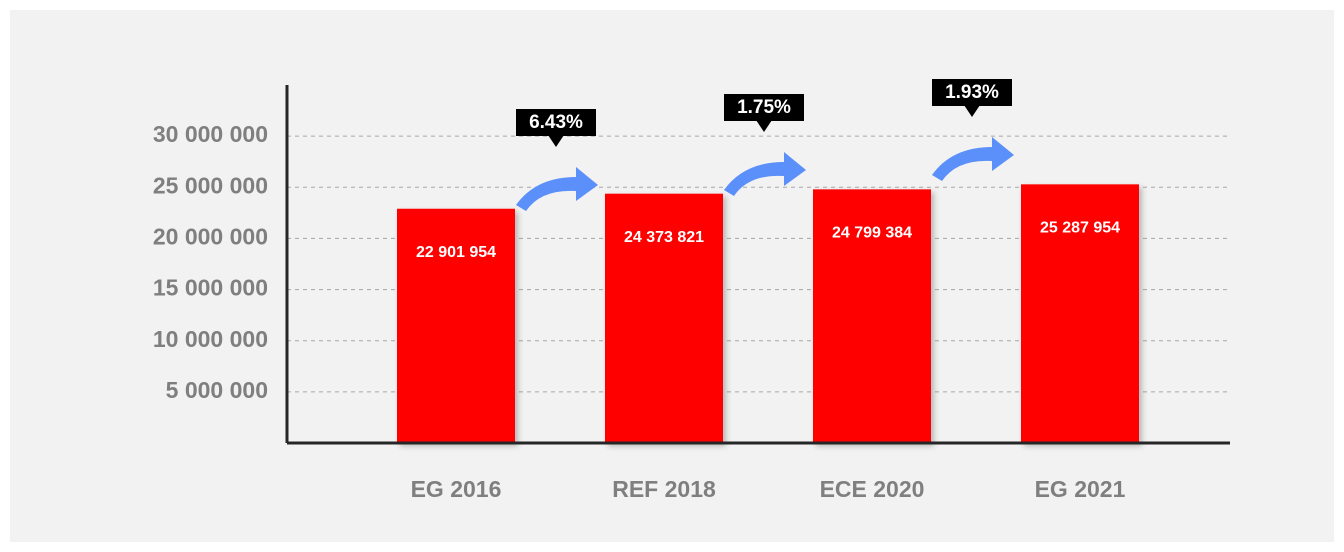  What do you see at coordinates (217, 390) in the screenshot?
I see `y-tick-label: 5 000 000` at bounding box center [217, 390].